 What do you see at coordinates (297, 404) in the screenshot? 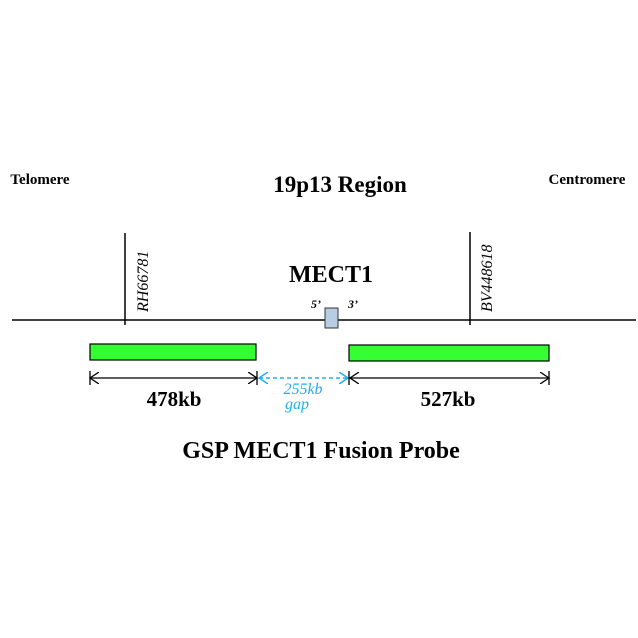
I see `gap-word-label: gap` at bounding box center [297, 404].